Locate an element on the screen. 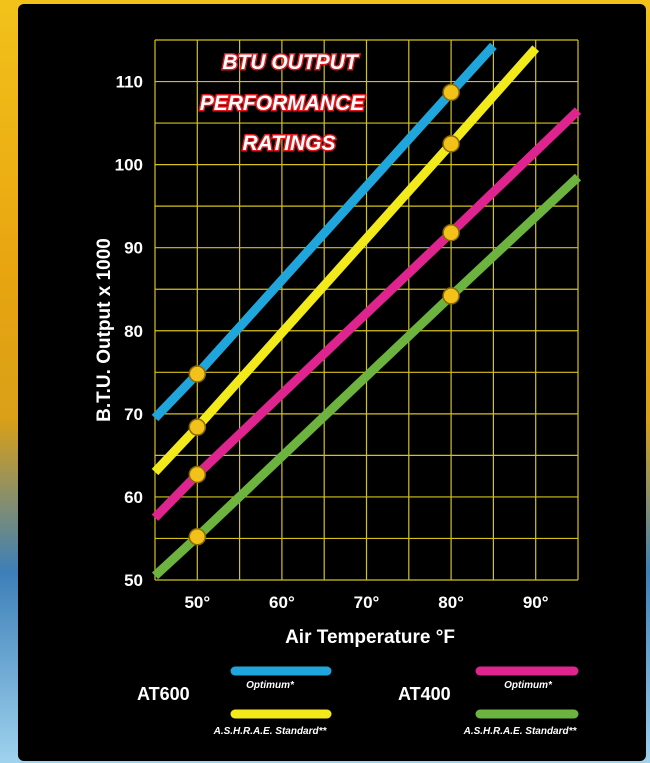  x-axis-title: Air Temperature °F is located at coordinates (370, 637).